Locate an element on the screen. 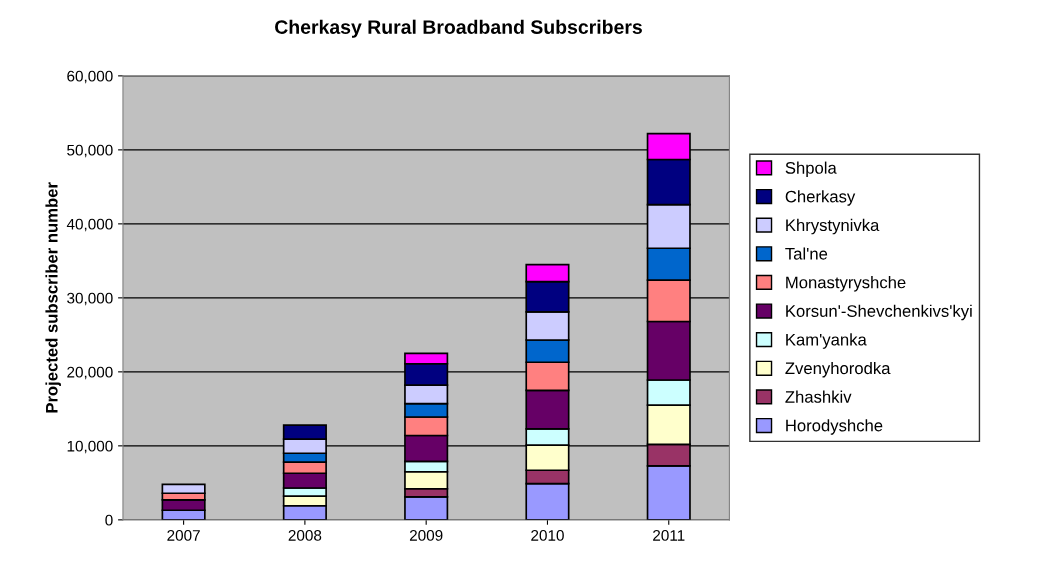 The width and height of the screenshot is (1042, 562). legend-label: Kam'yanka is located at coordinates (826, 341).